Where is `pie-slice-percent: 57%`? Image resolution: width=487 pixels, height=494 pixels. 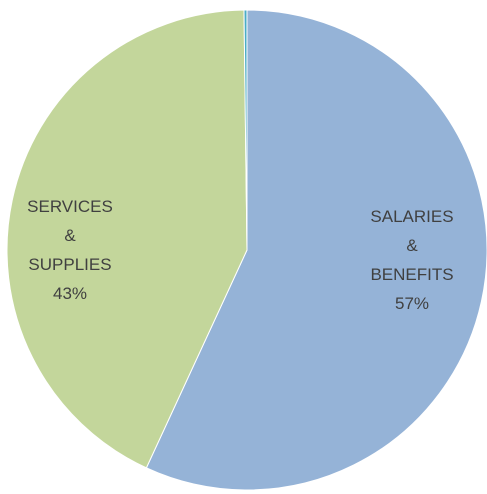
pie-slice-percent: 57% is located at coordinates (412, 303).